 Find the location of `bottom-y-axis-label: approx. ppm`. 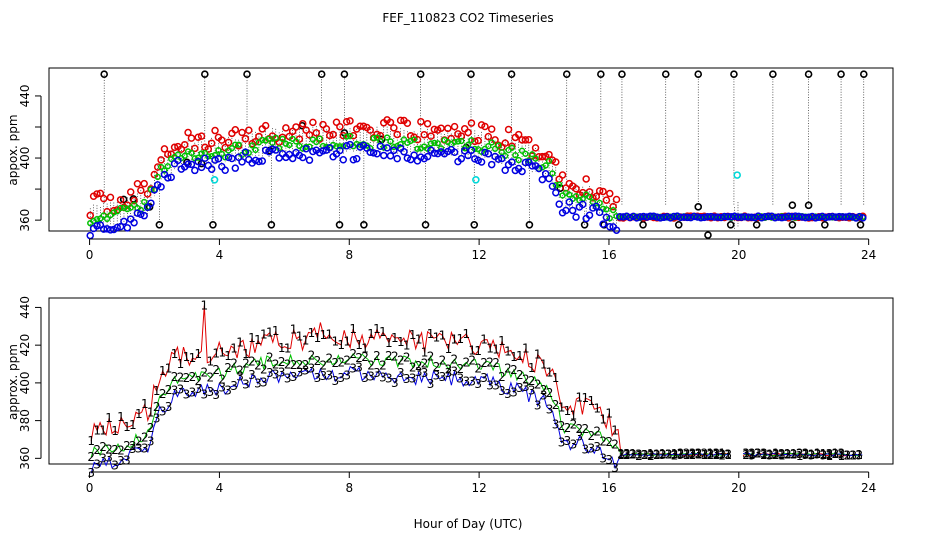

bottom-y-axis-label: approx. ppm is located at coordinates (13, 382).